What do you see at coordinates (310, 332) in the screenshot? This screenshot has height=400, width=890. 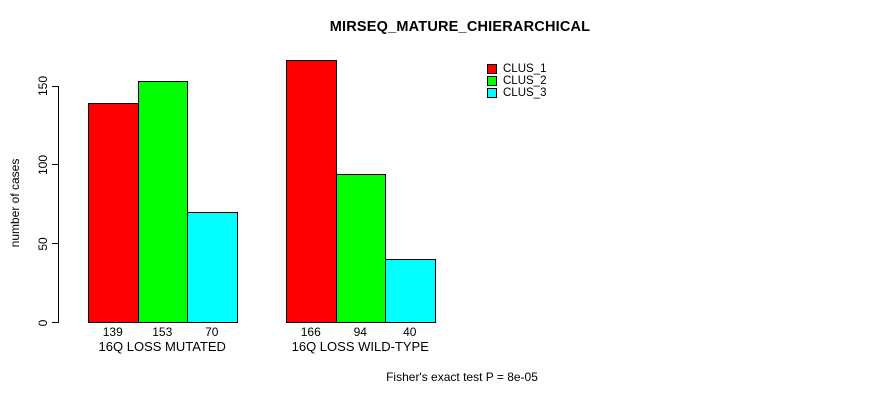 I see `bar-value-label: 166` at bounding box center [310, 332].